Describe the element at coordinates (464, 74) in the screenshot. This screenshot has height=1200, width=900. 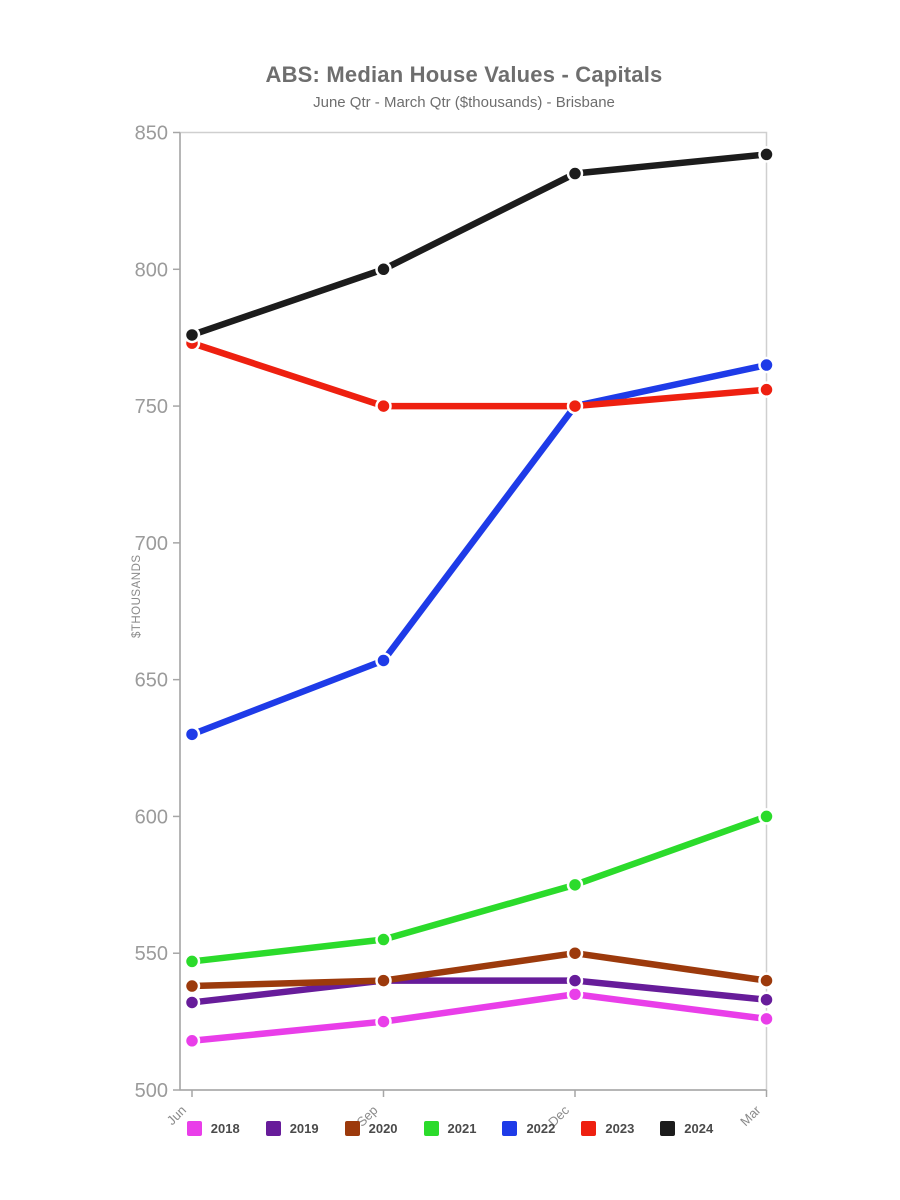
I see `chart-title: ABS: Median House Values - Capitals` at that location.